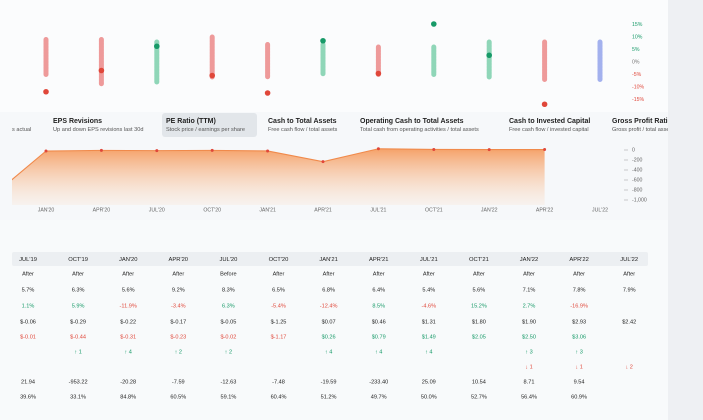 This screenshot has width=703, height=420. I want to click on table-cell: 8.5%, so click(378, 306).